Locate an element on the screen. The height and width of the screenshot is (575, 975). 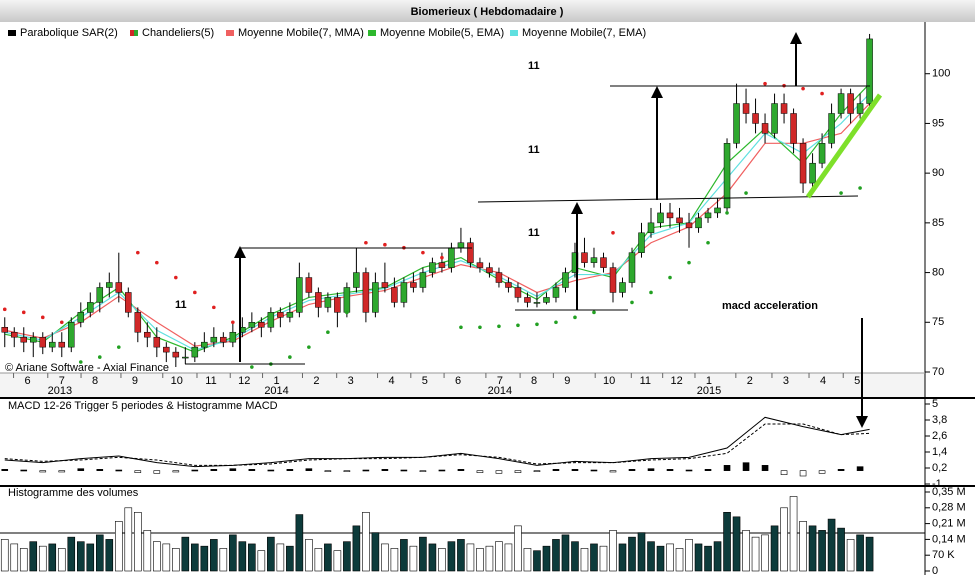
panel-title: Histogramme des volumes is located at coordinates (73, 493).